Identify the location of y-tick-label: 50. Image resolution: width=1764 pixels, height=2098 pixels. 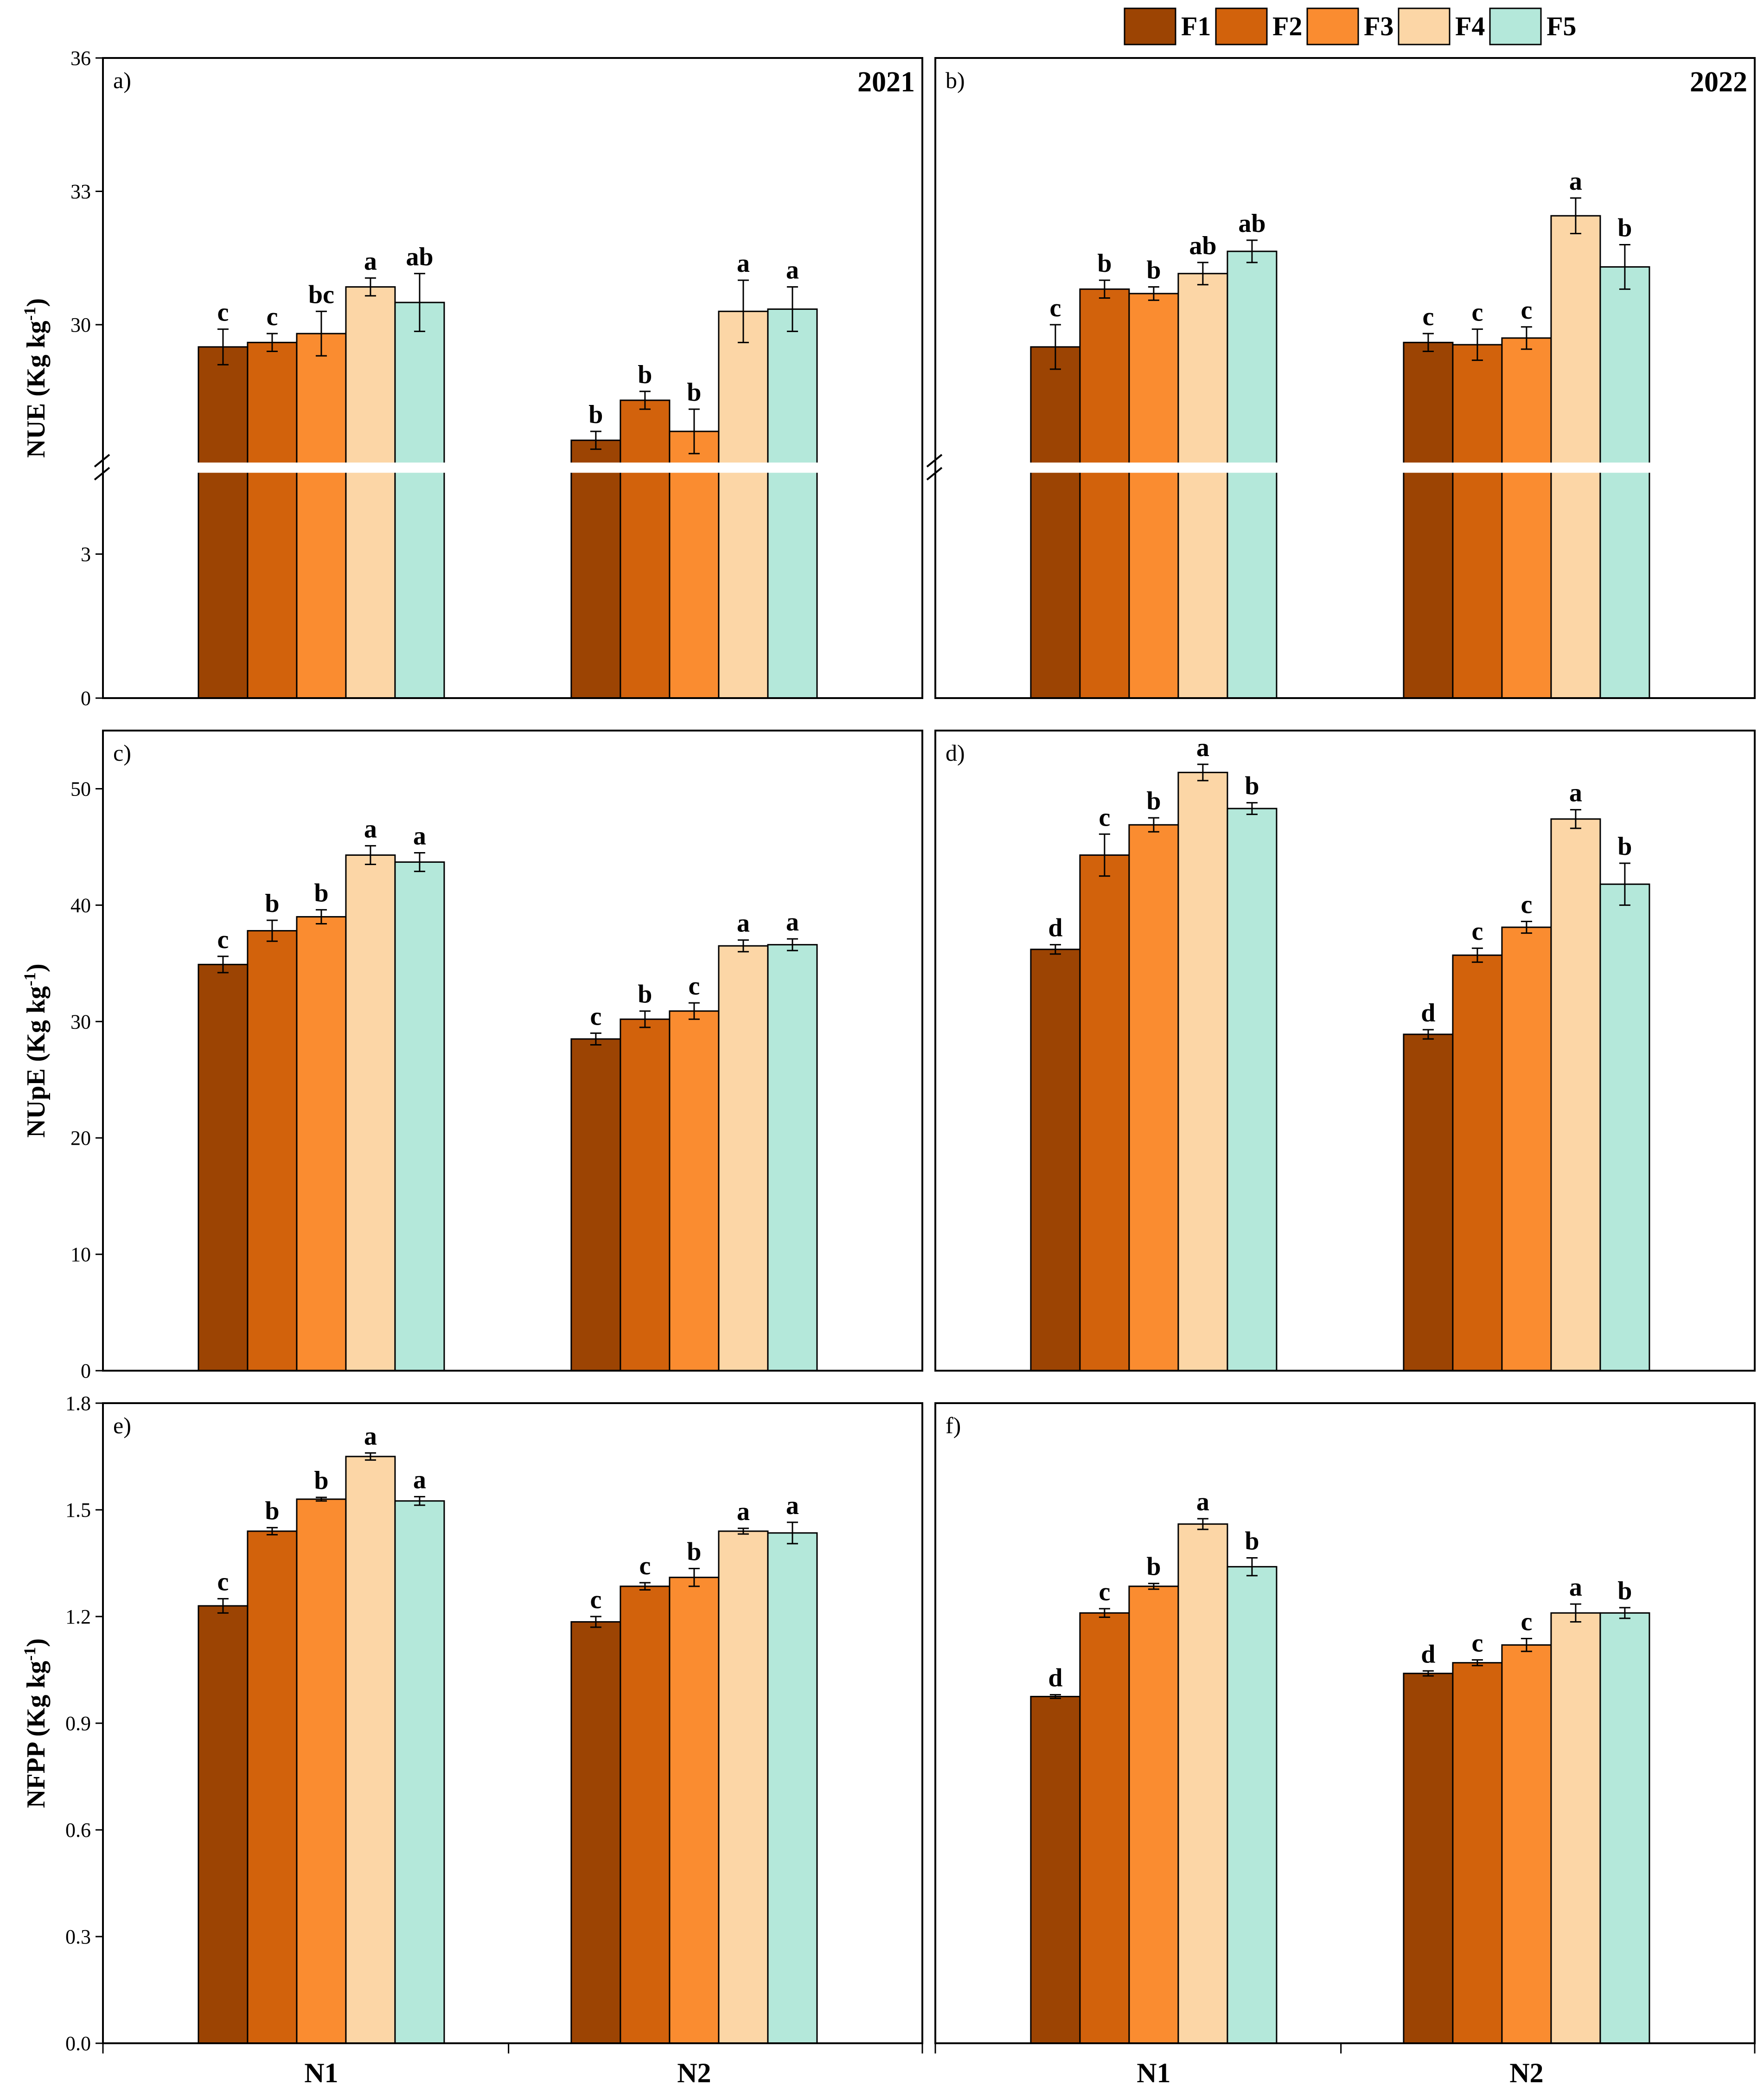
(80, 788).